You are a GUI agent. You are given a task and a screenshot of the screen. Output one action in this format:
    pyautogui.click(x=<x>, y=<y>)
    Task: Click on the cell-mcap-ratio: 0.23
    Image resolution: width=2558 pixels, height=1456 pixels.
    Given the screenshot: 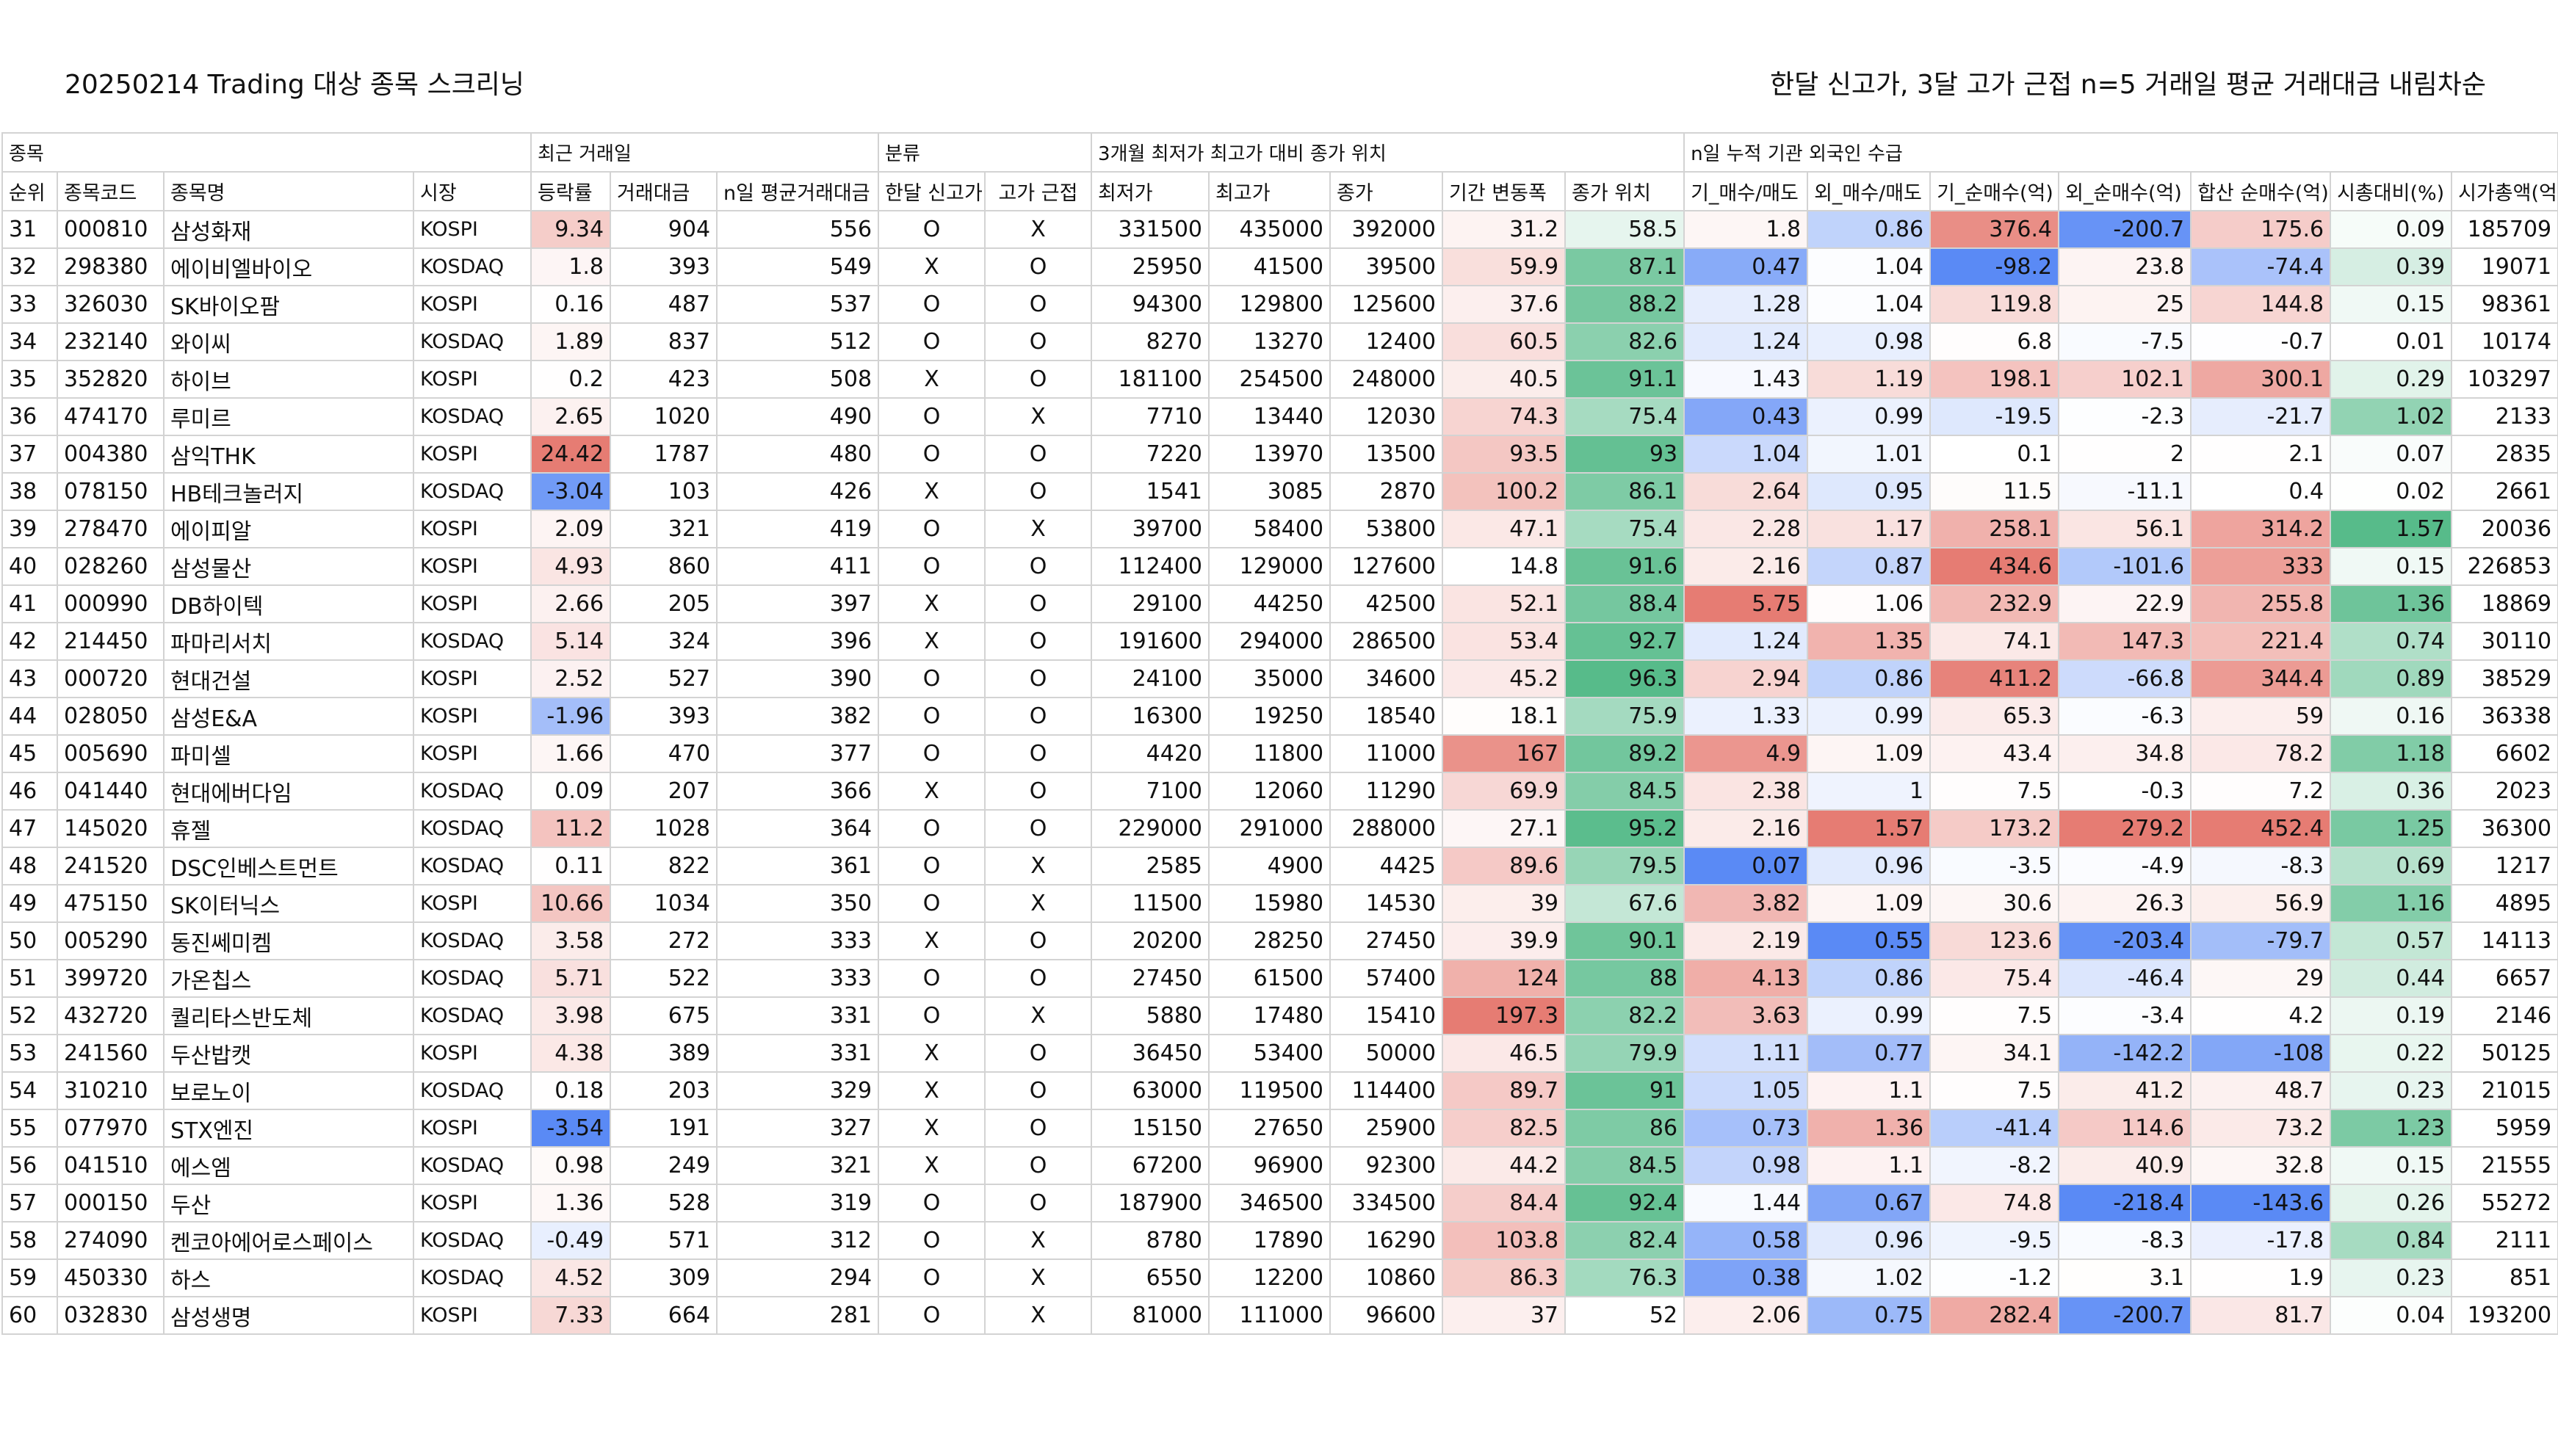 What is the action you would take?
    pyautogui.click(x=2391, y=1090)
    